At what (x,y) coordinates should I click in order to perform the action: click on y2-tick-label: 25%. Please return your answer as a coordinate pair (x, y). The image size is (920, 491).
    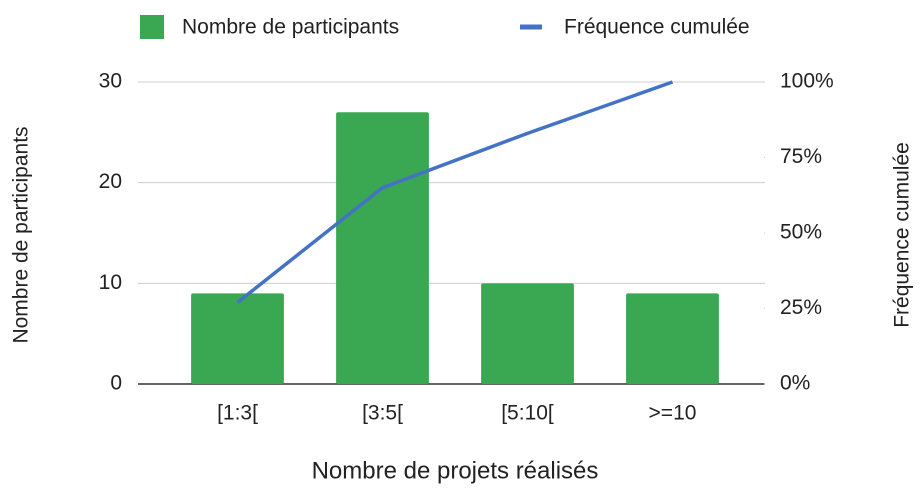
    Looking at the image, I should click on (801, 307).